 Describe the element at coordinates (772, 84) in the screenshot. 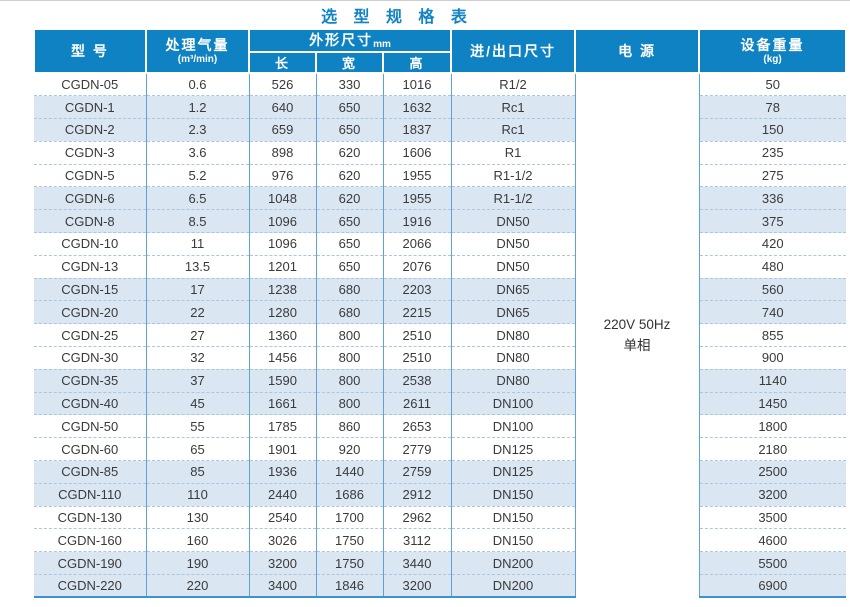

I see `cell-weight: 50` at that location.